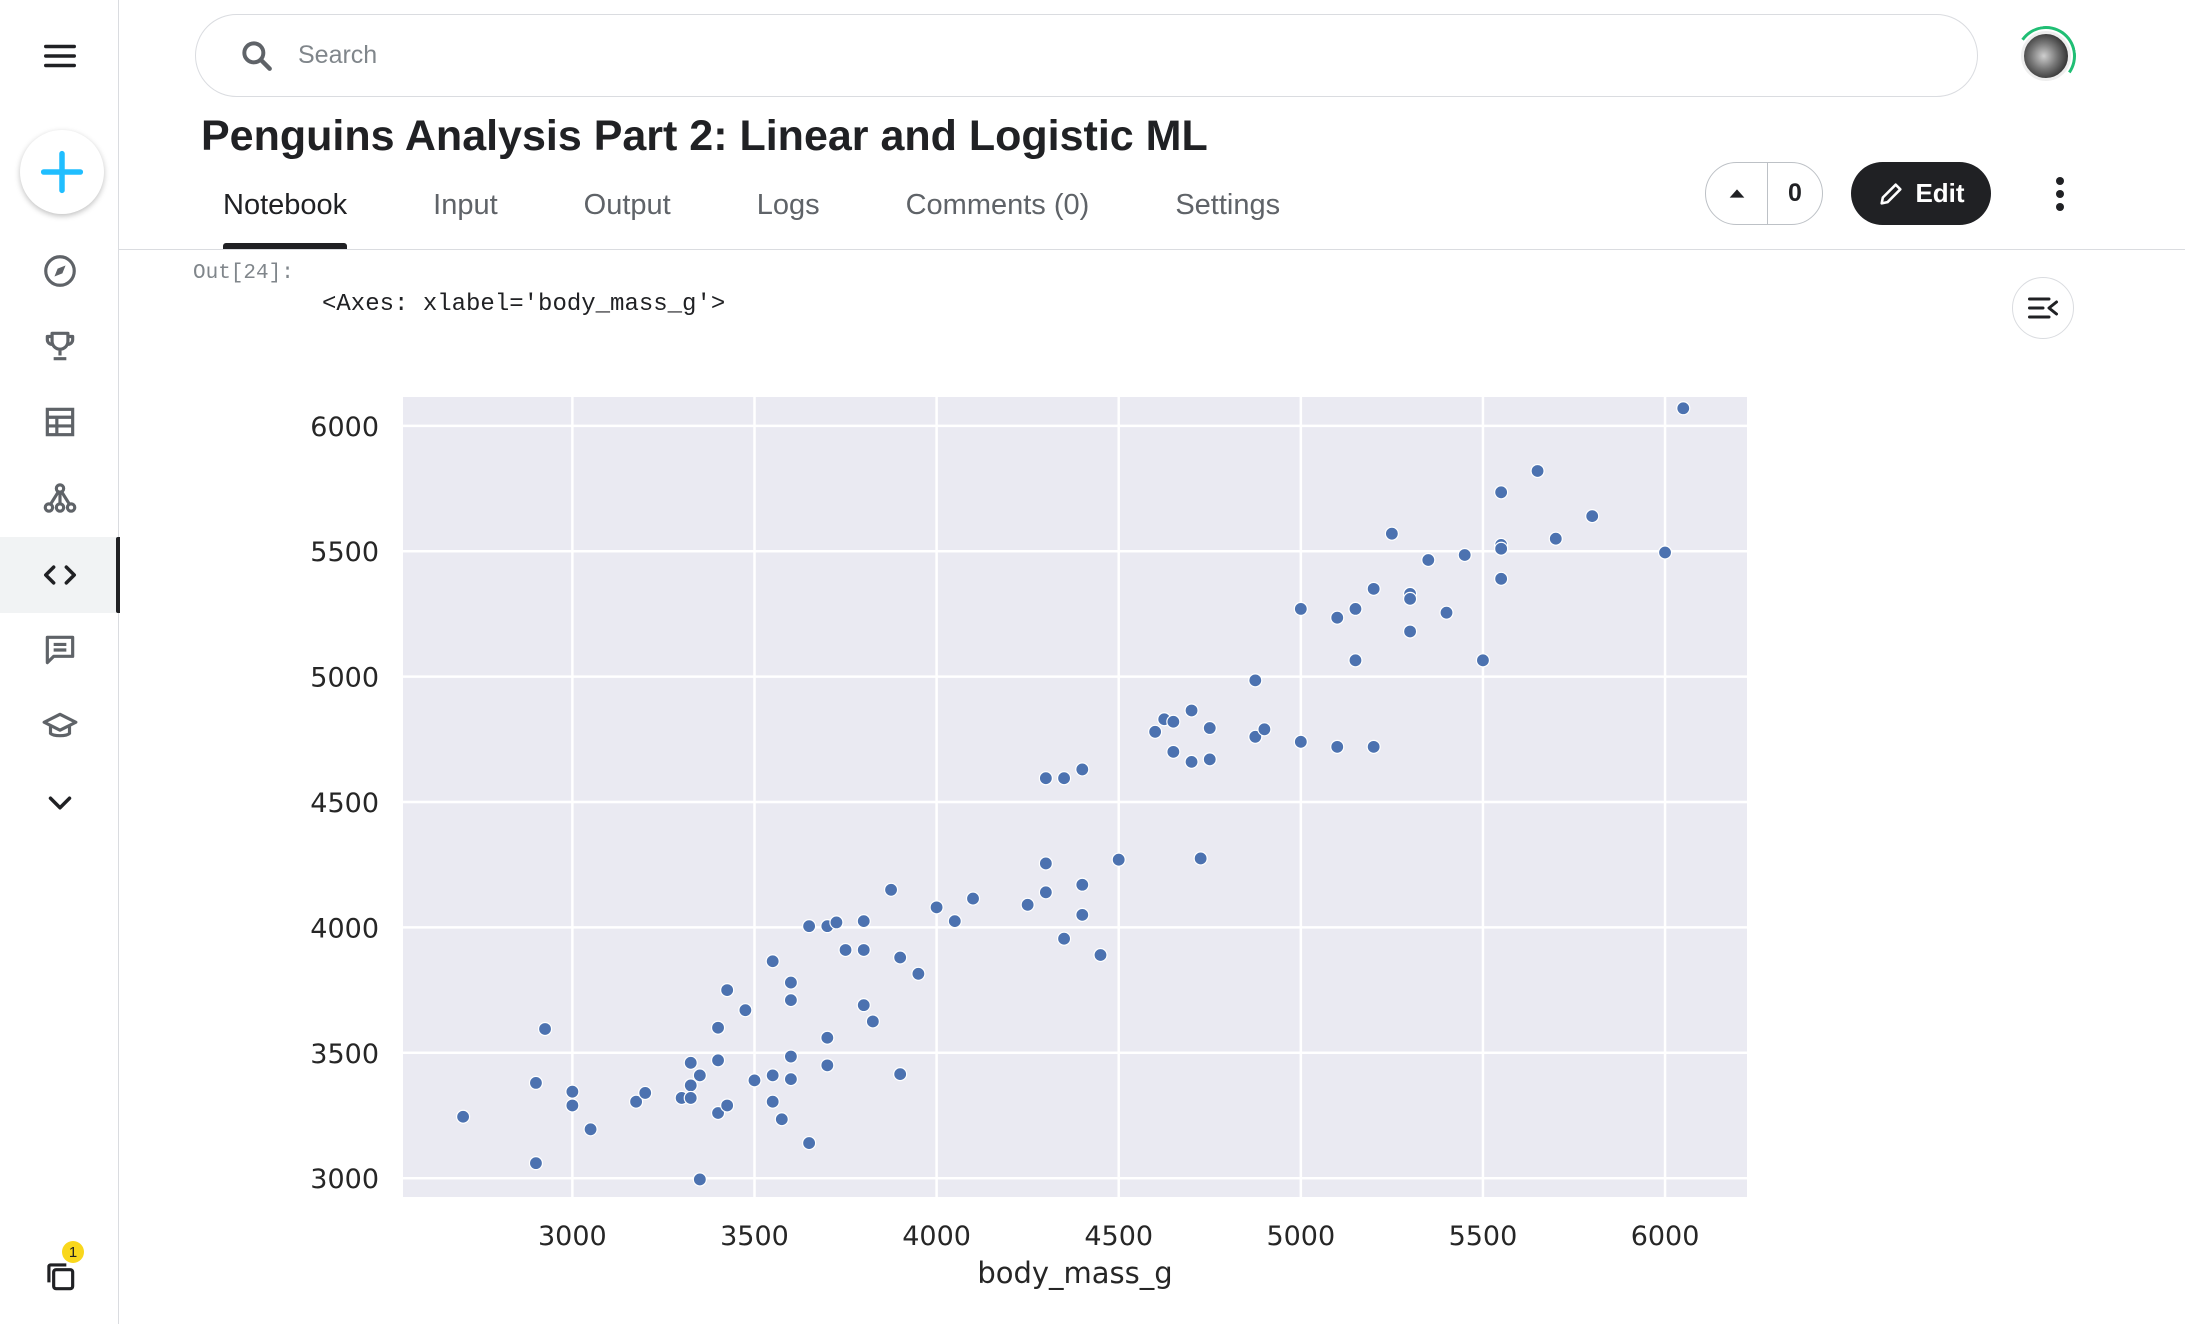 The height and width of the screenshot is (1324, 2185). What do you see at coordinates (344, 1179) in the screenshot?
I see `y-tick-label: 3000` at bounding box center [344, 1179].